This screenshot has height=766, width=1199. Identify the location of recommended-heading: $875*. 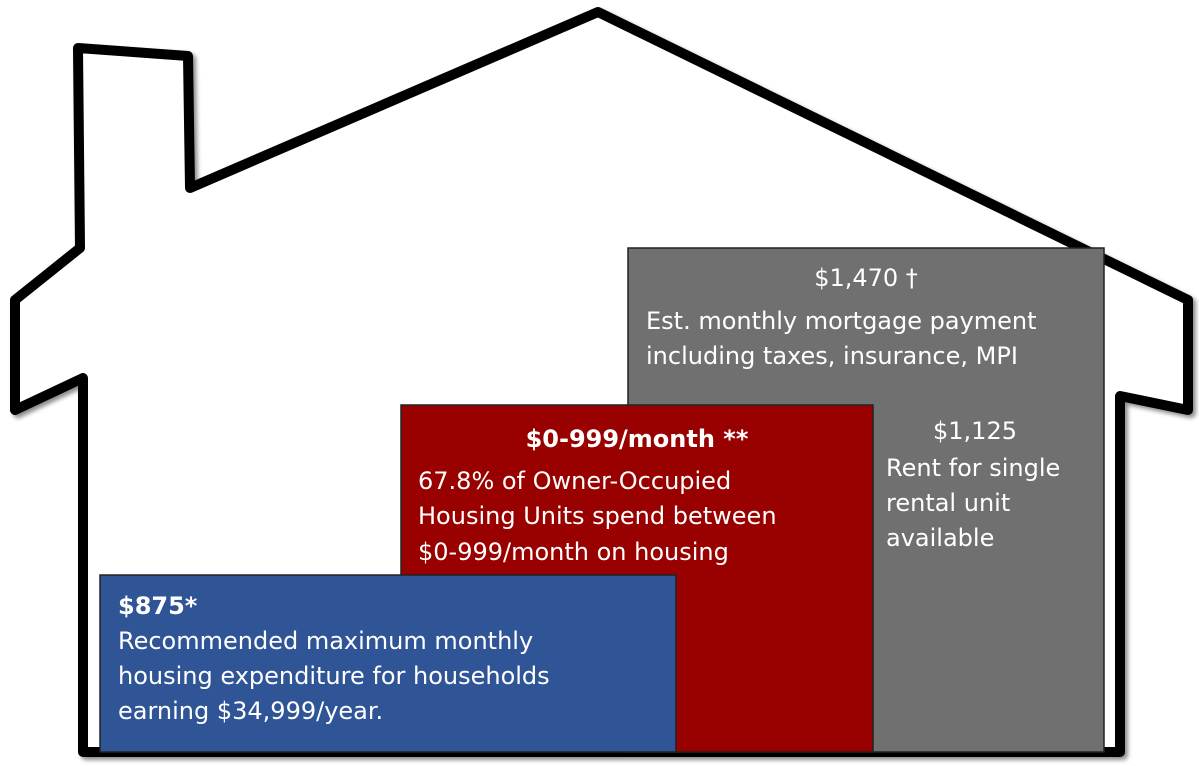
(158, 606).